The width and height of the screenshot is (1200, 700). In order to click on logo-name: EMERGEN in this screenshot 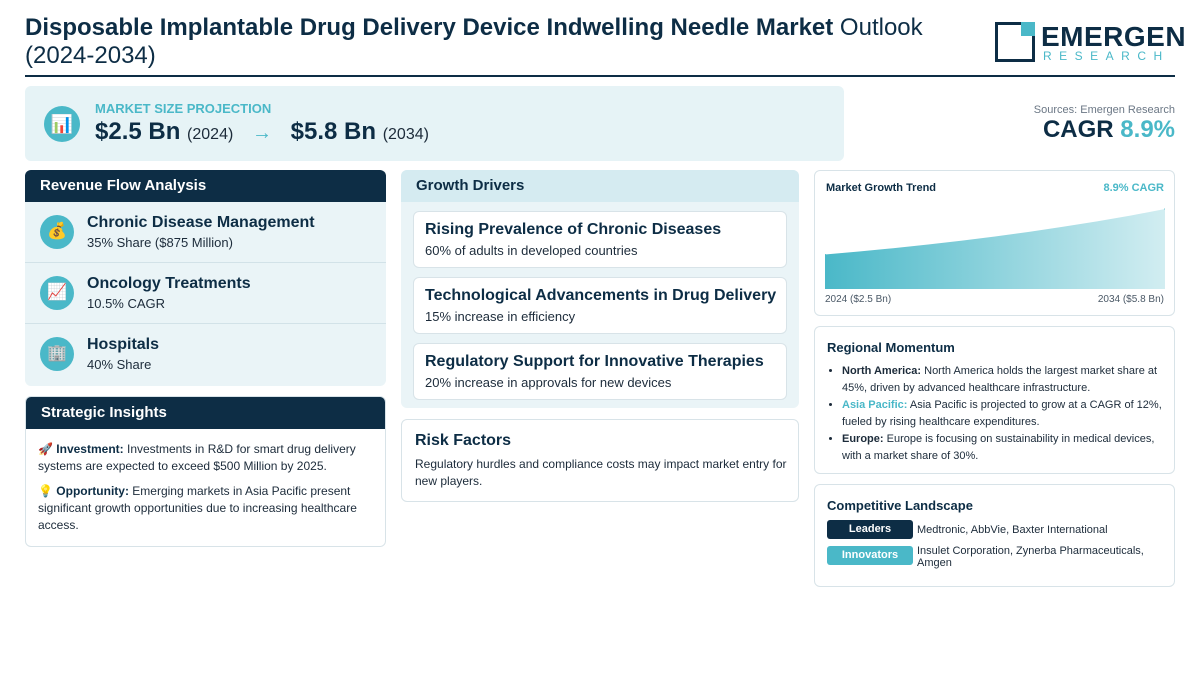, I will do `click(1114, 36)`.